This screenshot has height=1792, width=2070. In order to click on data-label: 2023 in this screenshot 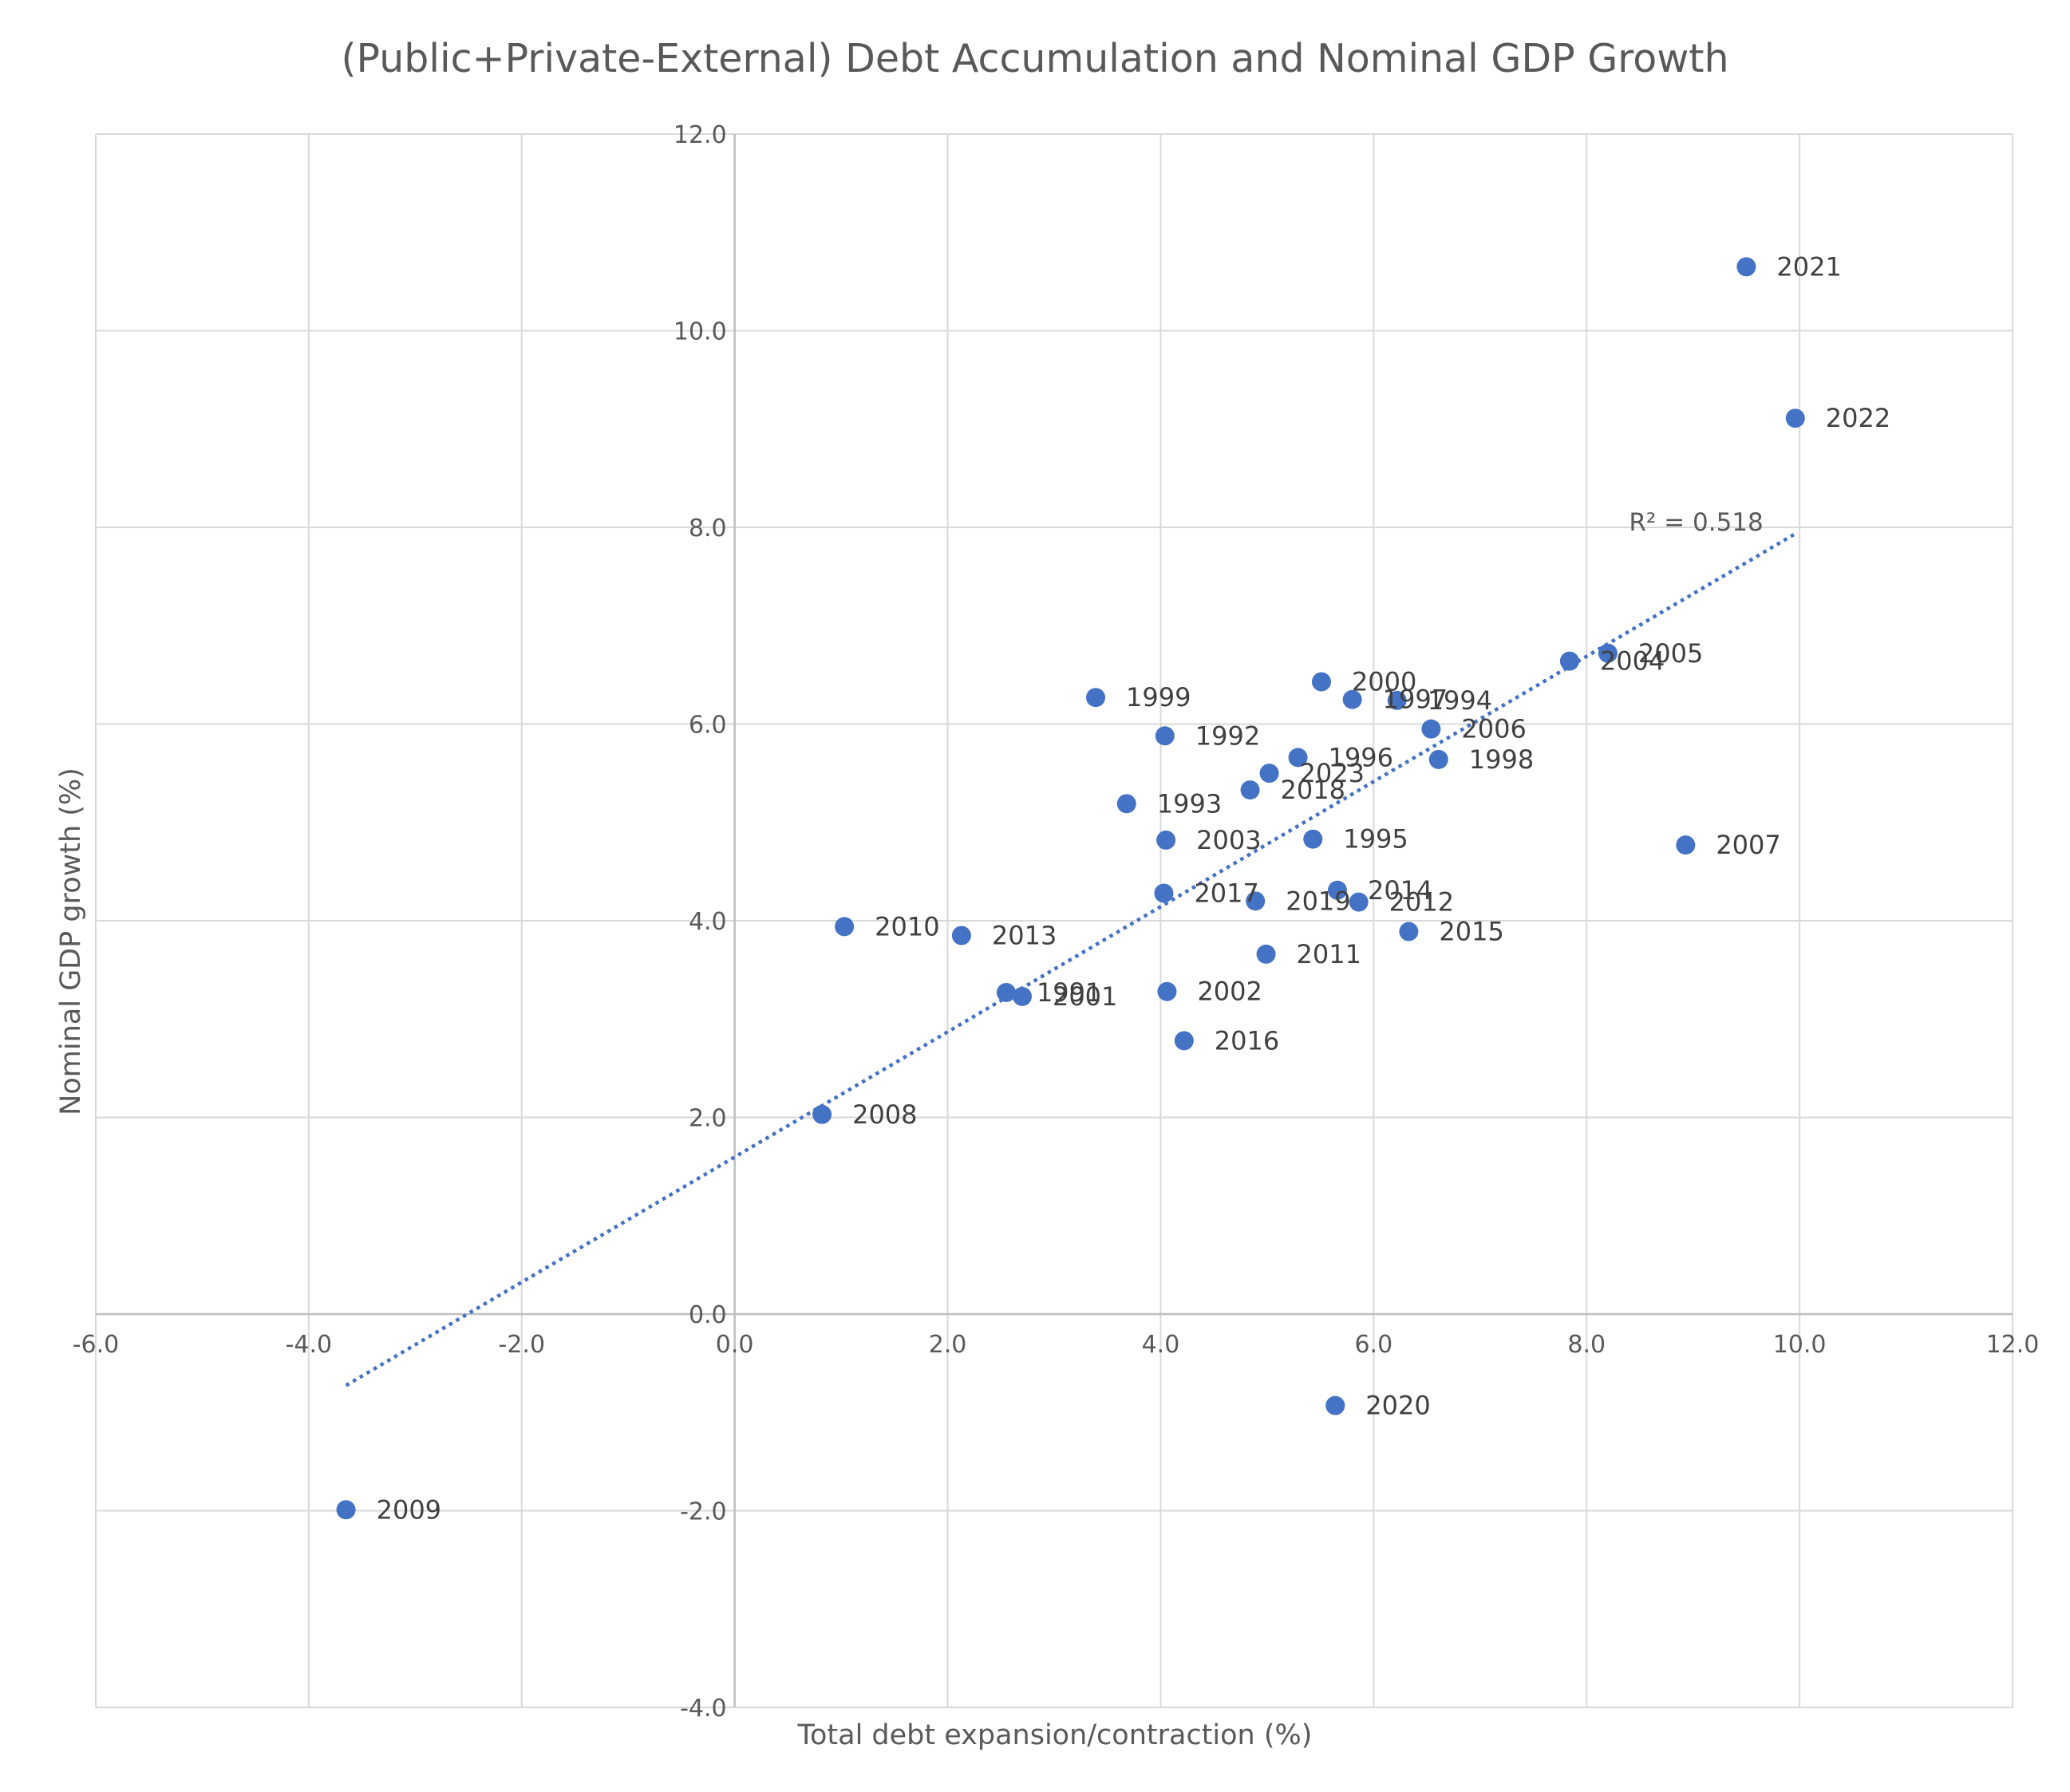, I will do `click(1332, 773)`.